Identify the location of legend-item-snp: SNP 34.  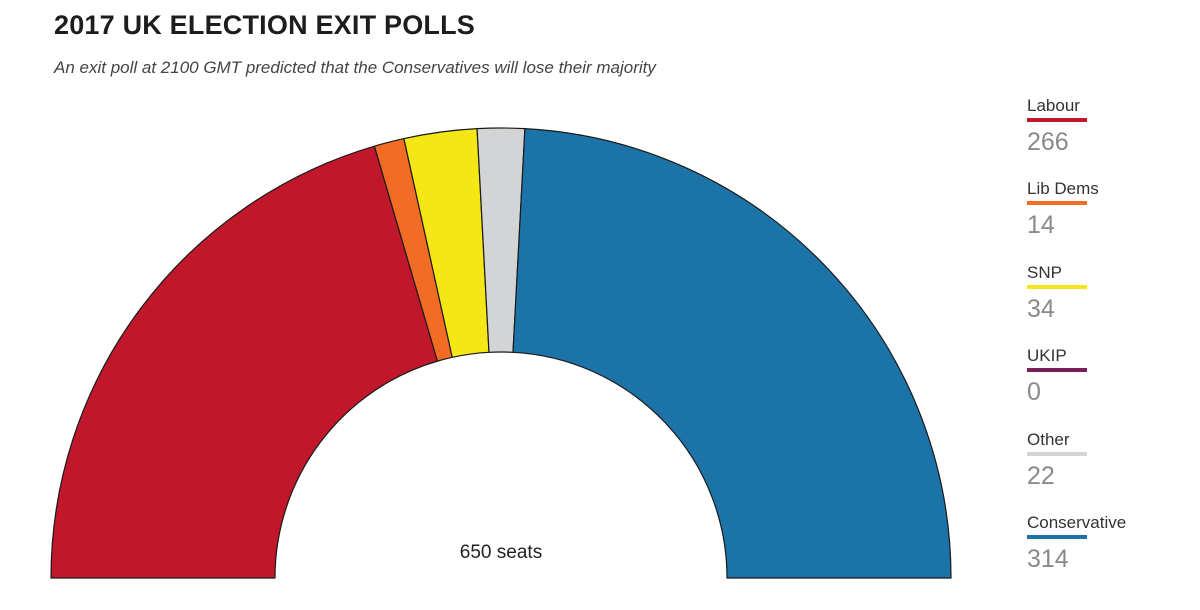
(1107, 304).